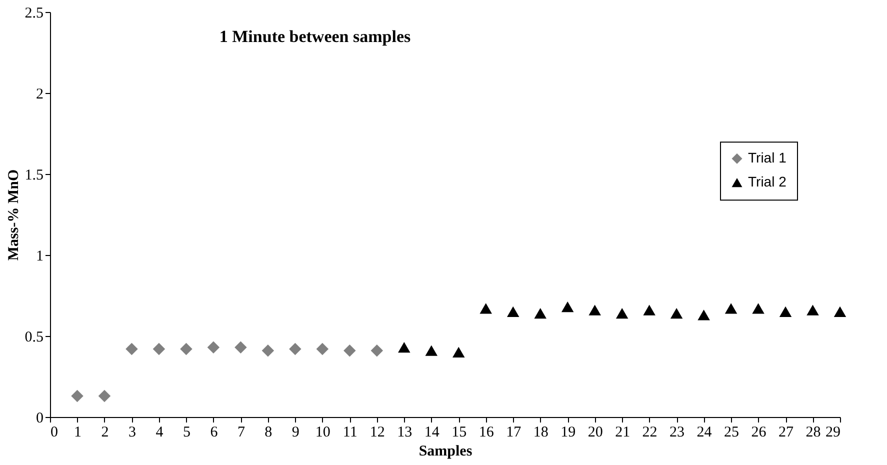 Image resolution: width=887 pixels, height=465 pixels. What do you see at coordinates (677, 432) in the screenshot?
I see `x-tick-label: 23` at bounding box center [677, 432].